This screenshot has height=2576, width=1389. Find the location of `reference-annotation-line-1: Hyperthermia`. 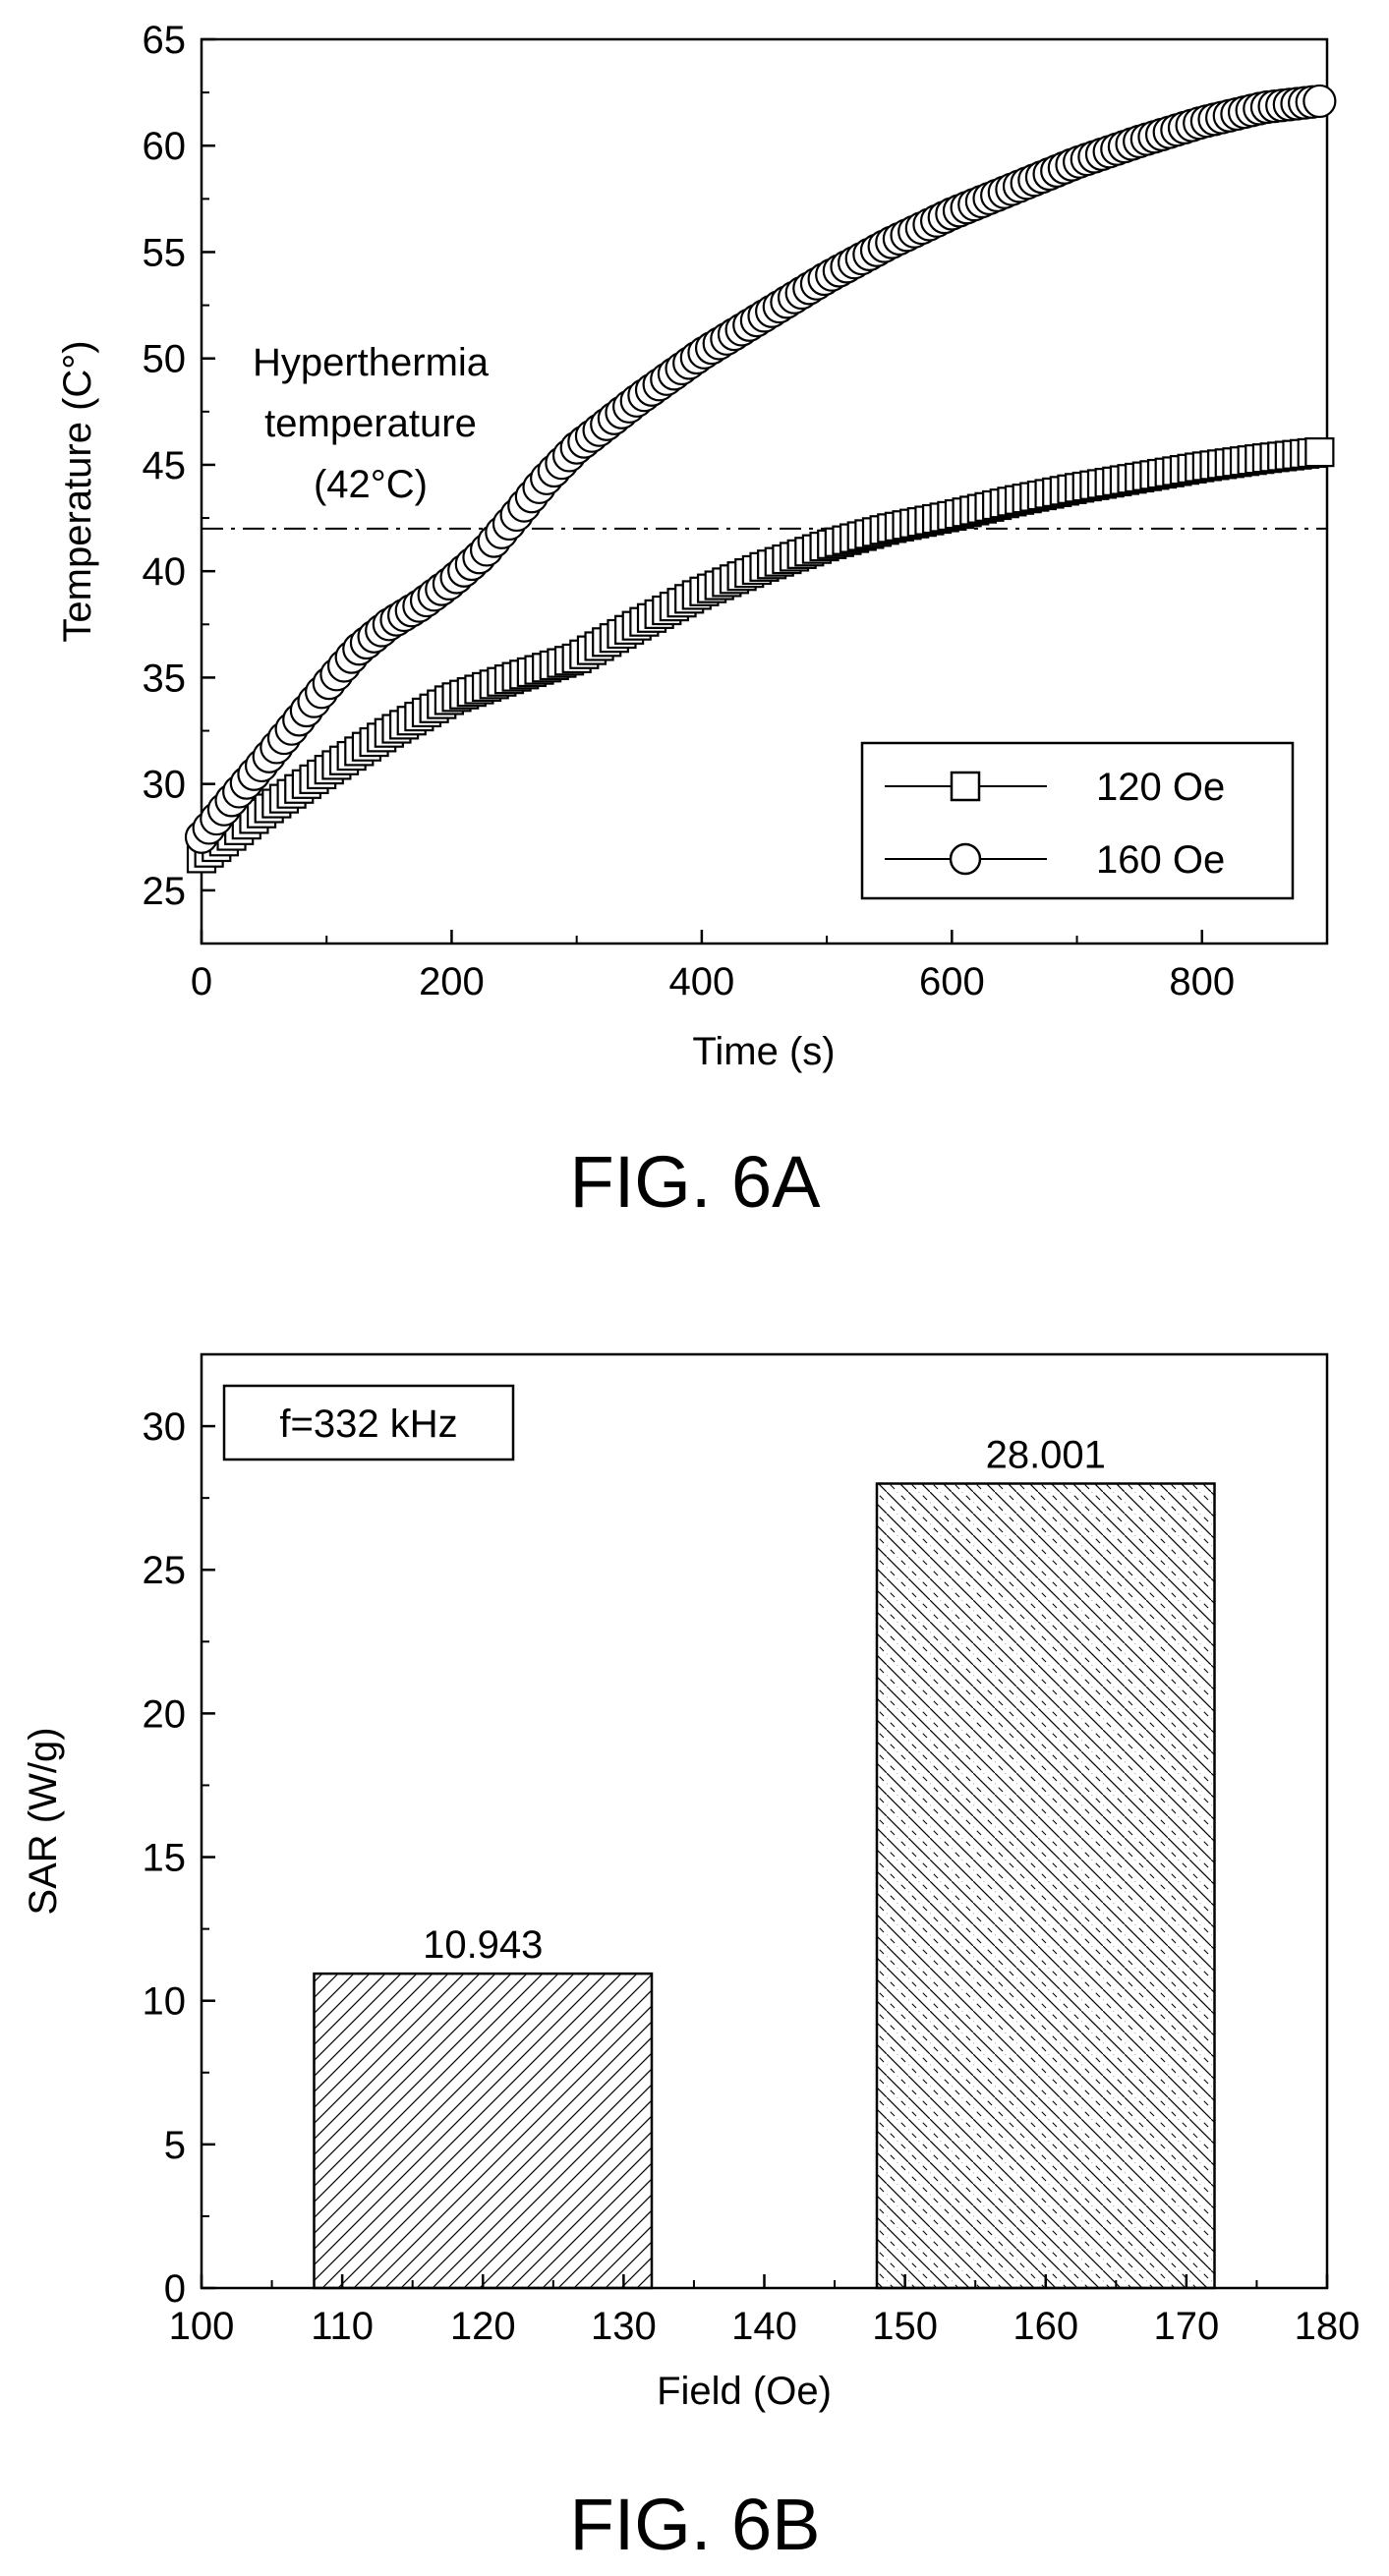

reference-annotation-line-1: Hyperthermia is located at coordinates (371, 362).